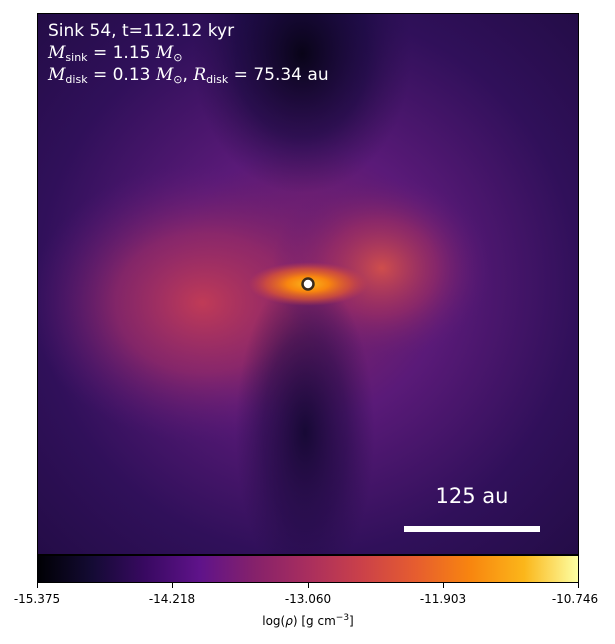 The image size is (615, 644). I want to click on disk-properties-label: Mdisk = 0.13 M⊙, Rdisk = 75.34 au, so click(188, 75).